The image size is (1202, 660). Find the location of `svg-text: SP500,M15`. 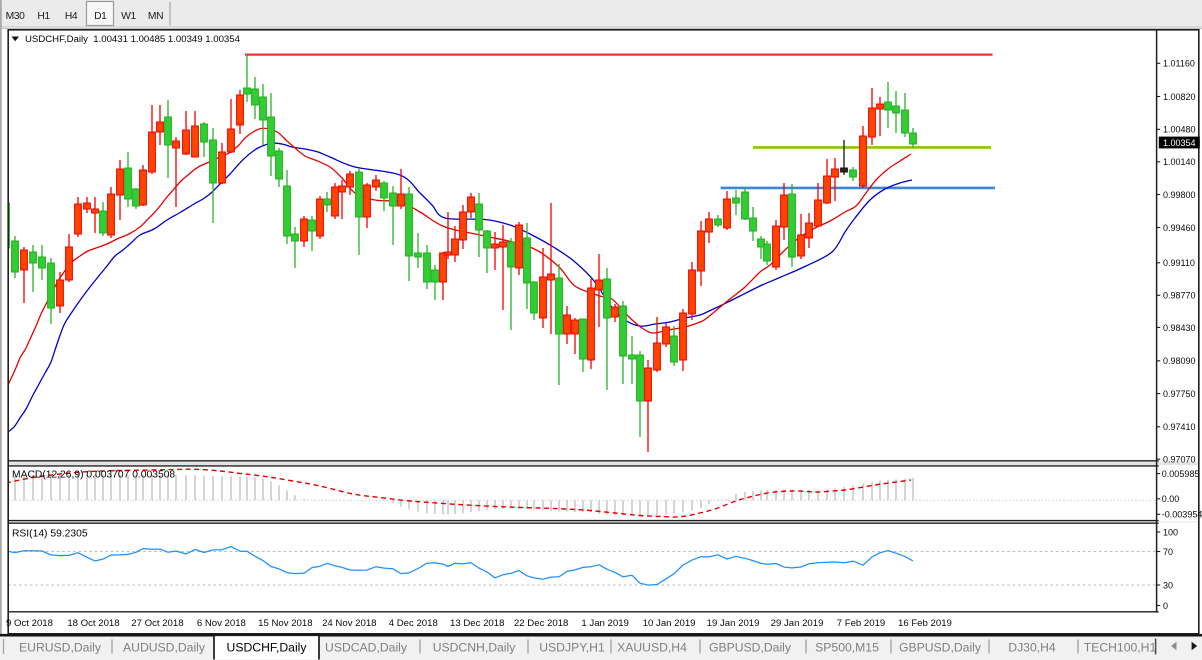

svg-text: SP500,M15 is located at coordinates (847, 648).